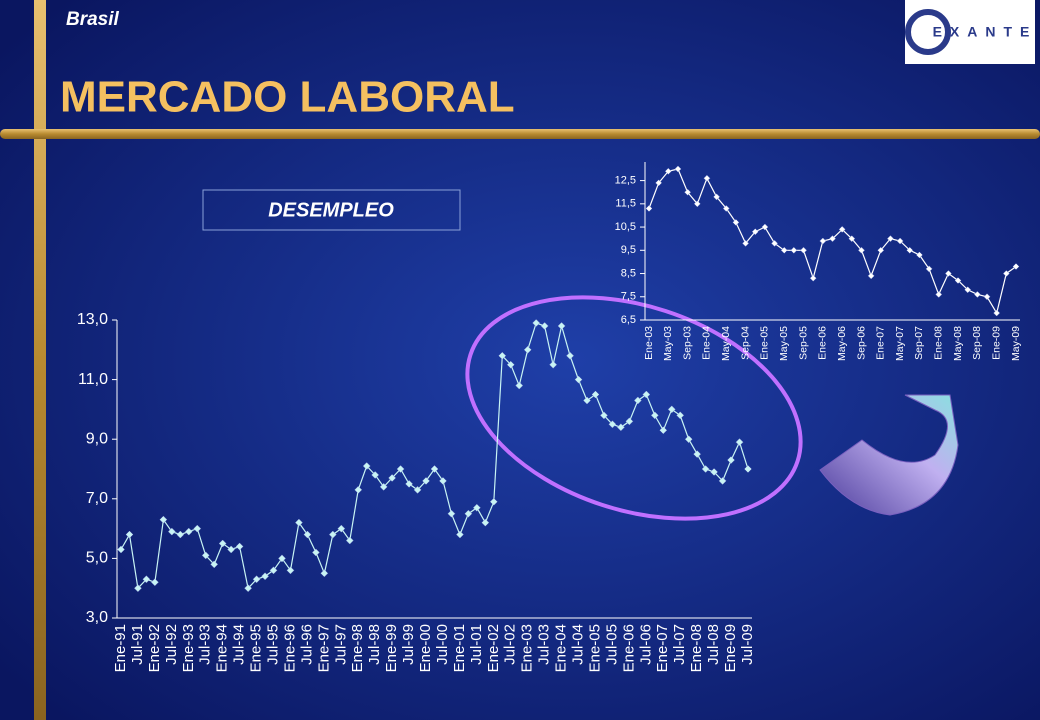  What do you see at coordinates (287, 97) in the screenshot?
I see `slide-title: MERCADO LABORAL` at bounding box center [287, 97].